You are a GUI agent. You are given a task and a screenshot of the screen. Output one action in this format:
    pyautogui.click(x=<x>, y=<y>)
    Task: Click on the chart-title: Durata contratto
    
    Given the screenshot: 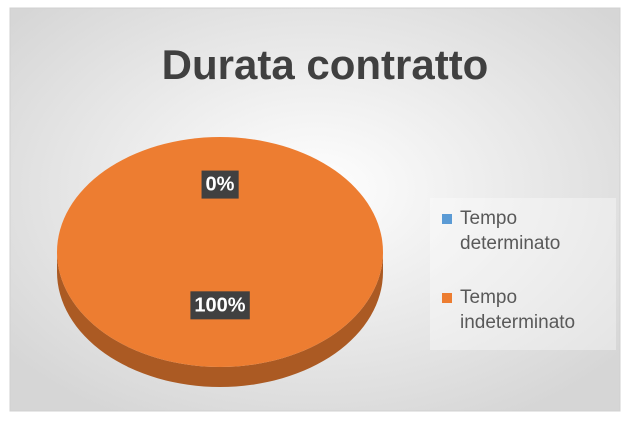 What is the action you would take?
    pyautogui.click(x=325, y=64)
    